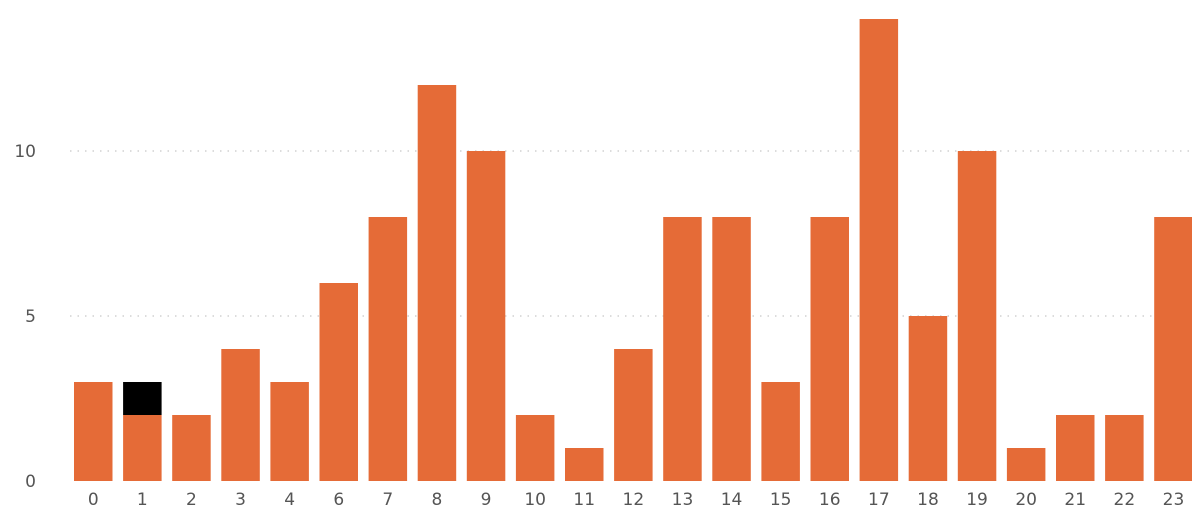 This screenshot has height=514, width=1192. Describe the element at coordinates (1174, 500) in the screenshot. I see `x-tick-label-23: 23` at that location.